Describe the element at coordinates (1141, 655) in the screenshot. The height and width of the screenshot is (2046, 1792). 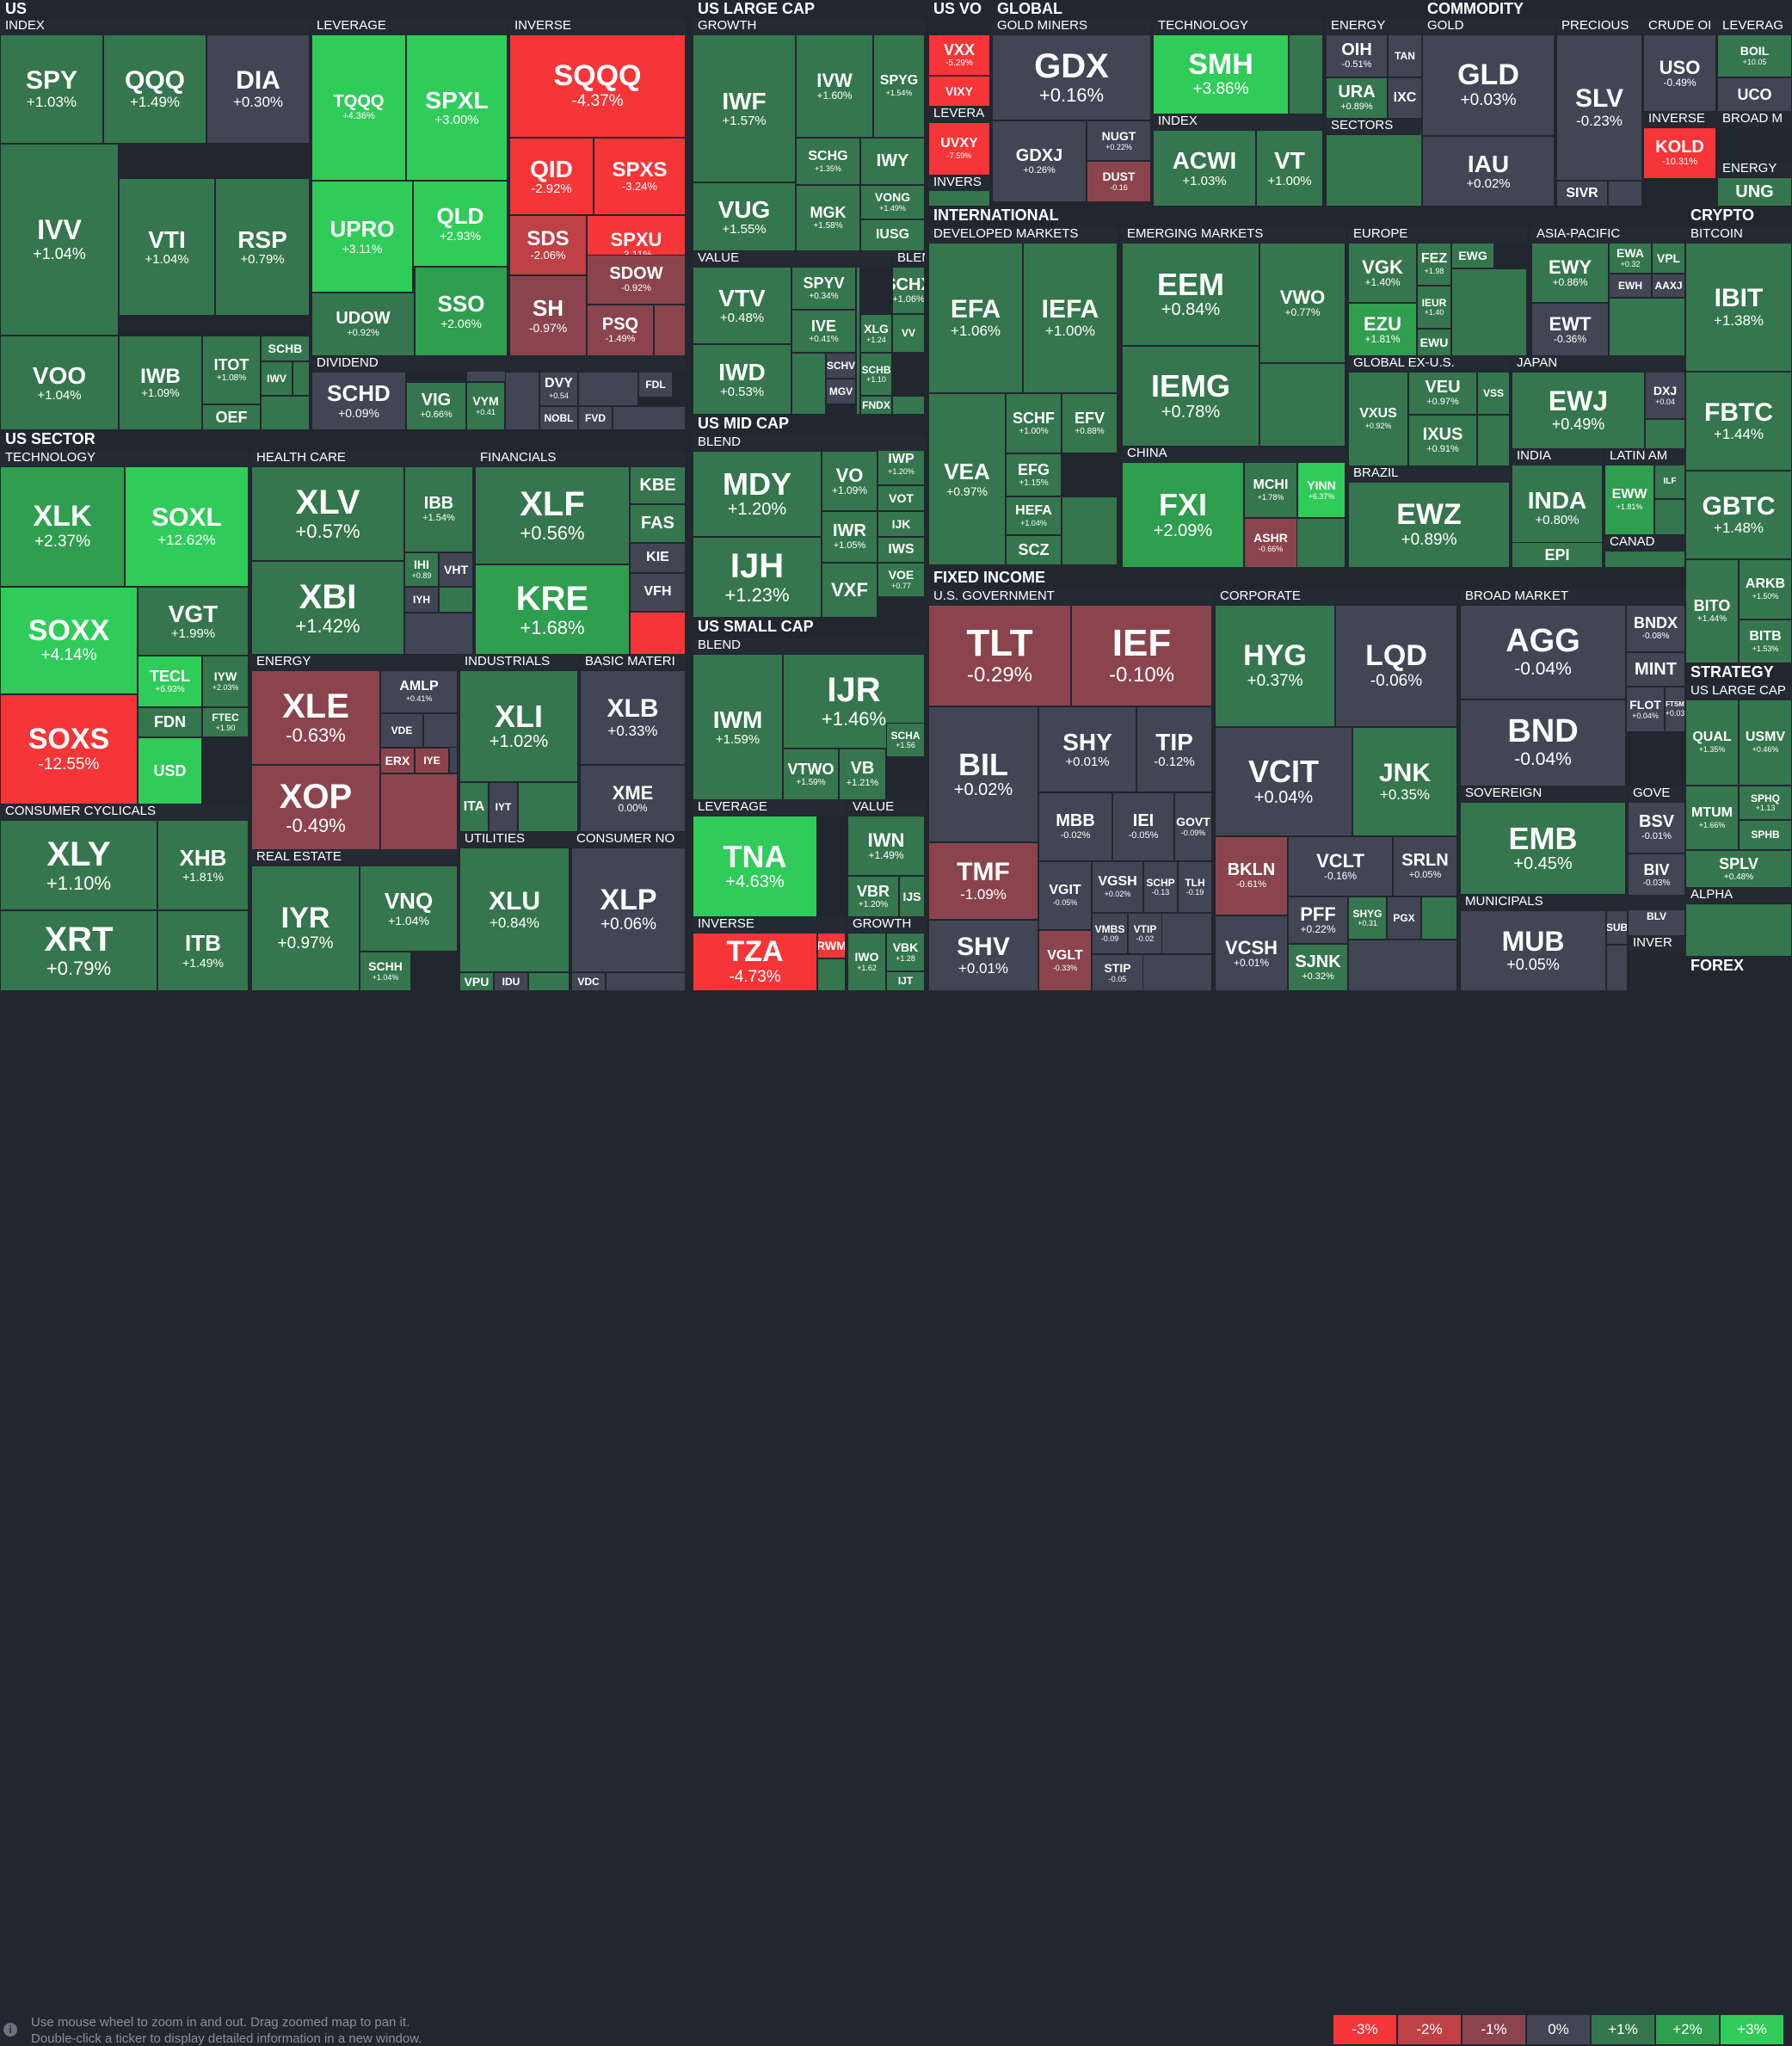
I see `ticker-tile-ief: IEF -0.10%` at that location.